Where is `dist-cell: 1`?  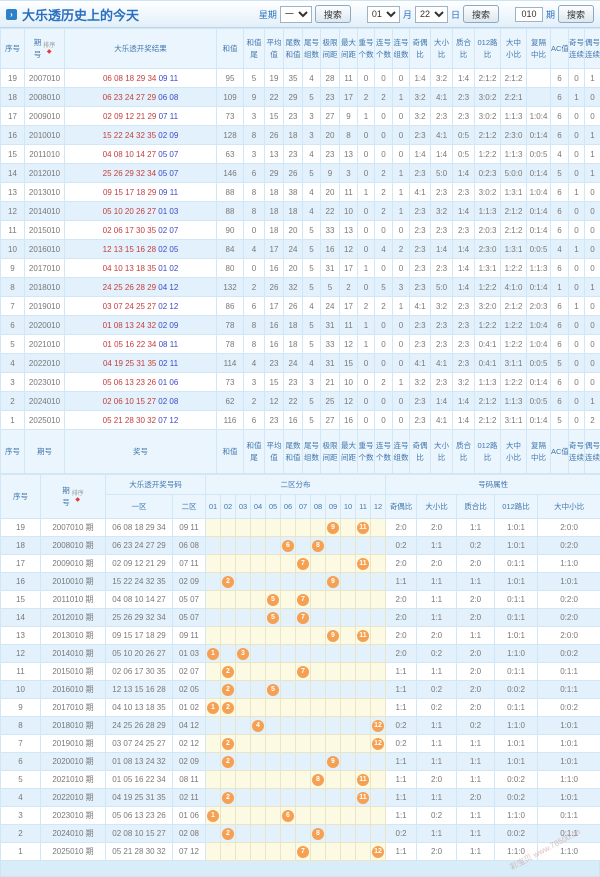
dist-cell: 1 is located at coordinates (213, 816).